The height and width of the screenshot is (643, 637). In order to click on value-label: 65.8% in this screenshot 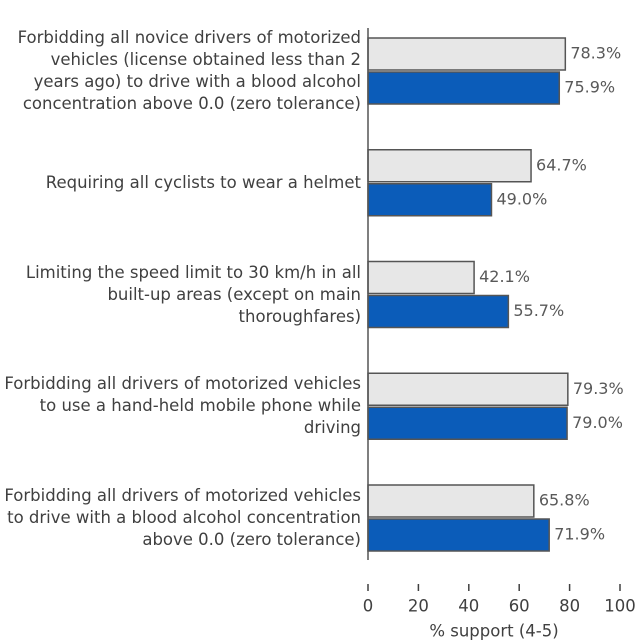, I will do `click(564, 500)`.